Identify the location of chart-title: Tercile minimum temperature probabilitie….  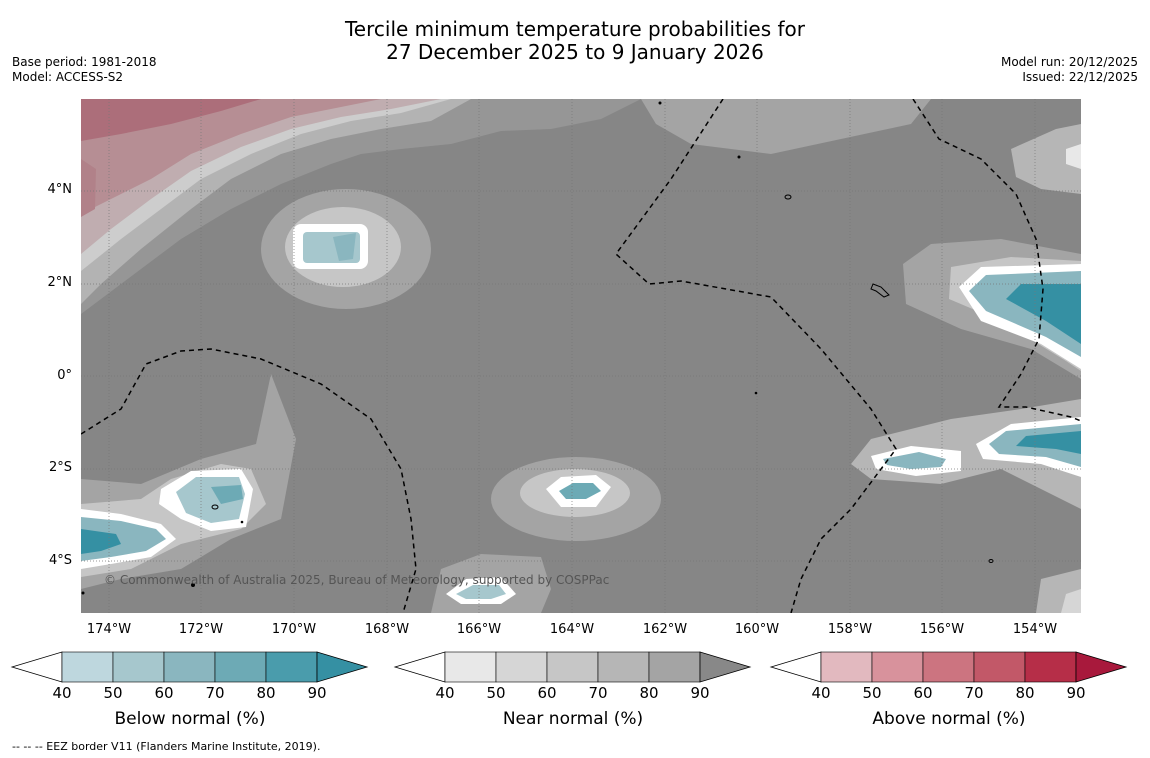
(575, 41).